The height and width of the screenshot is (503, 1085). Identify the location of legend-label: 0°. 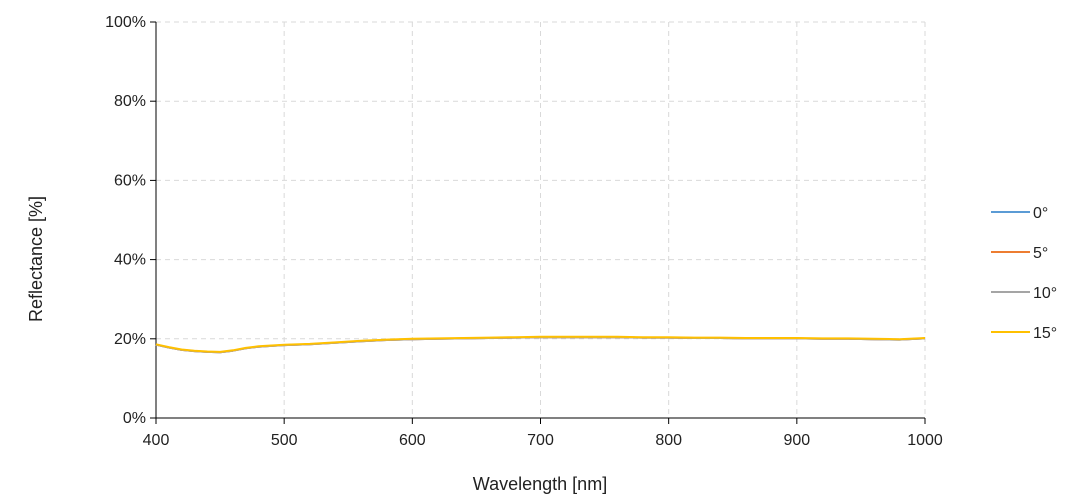
(1040, 213).